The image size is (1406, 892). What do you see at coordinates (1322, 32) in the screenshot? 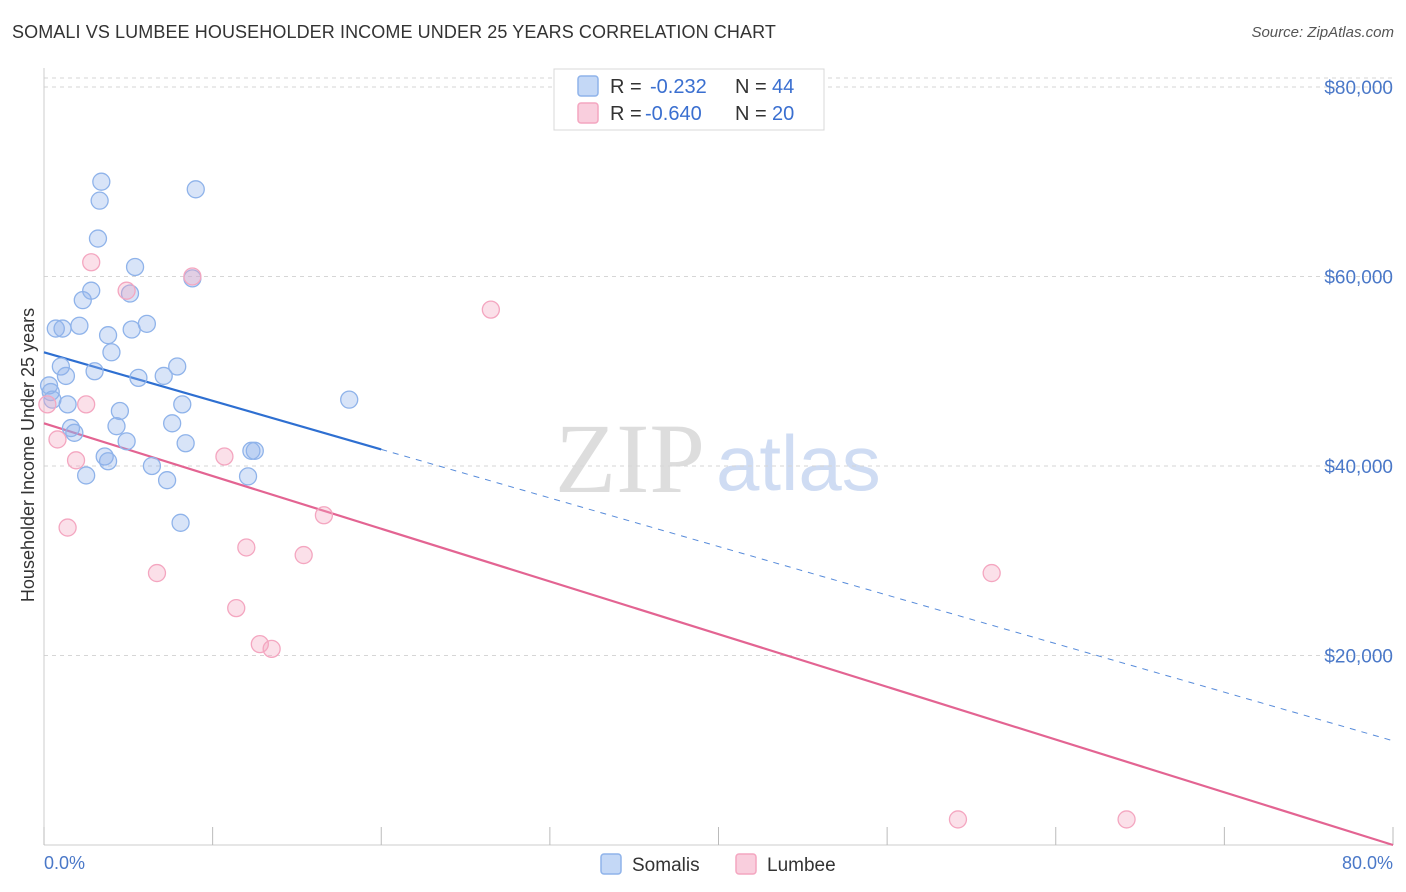
I see `source-credit: Source: ZipAtlas.com` at bounding box center [1322, 32].